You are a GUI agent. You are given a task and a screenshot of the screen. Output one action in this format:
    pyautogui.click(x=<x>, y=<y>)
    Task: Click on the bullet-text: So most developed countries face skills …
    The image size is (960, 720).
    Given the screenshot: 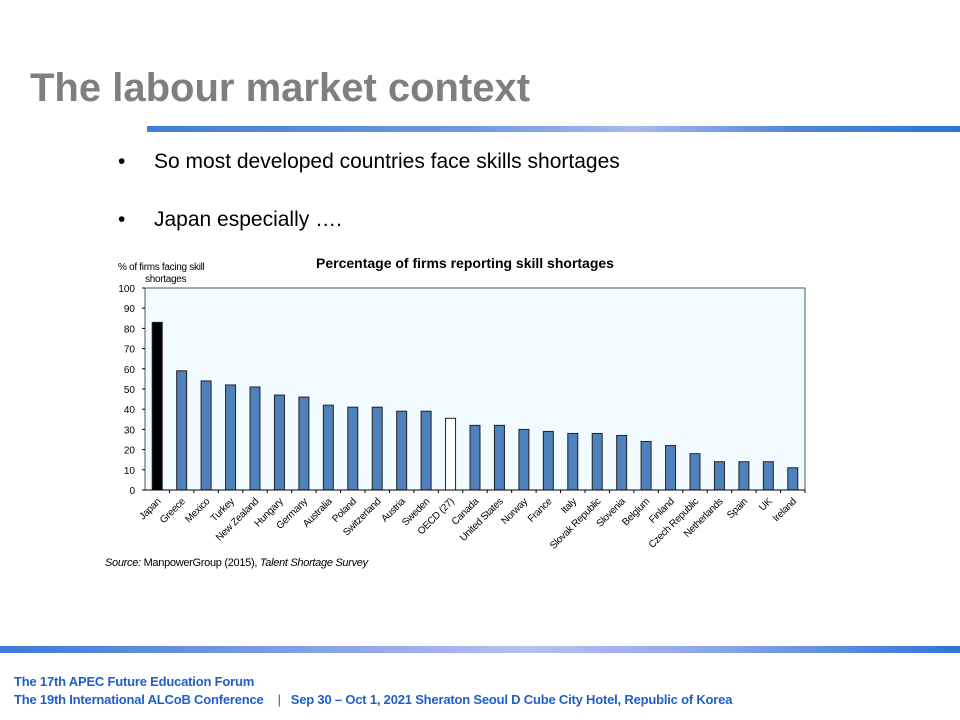 What is the action you would take?
    pyautogui.click(x=387, y=161)
    